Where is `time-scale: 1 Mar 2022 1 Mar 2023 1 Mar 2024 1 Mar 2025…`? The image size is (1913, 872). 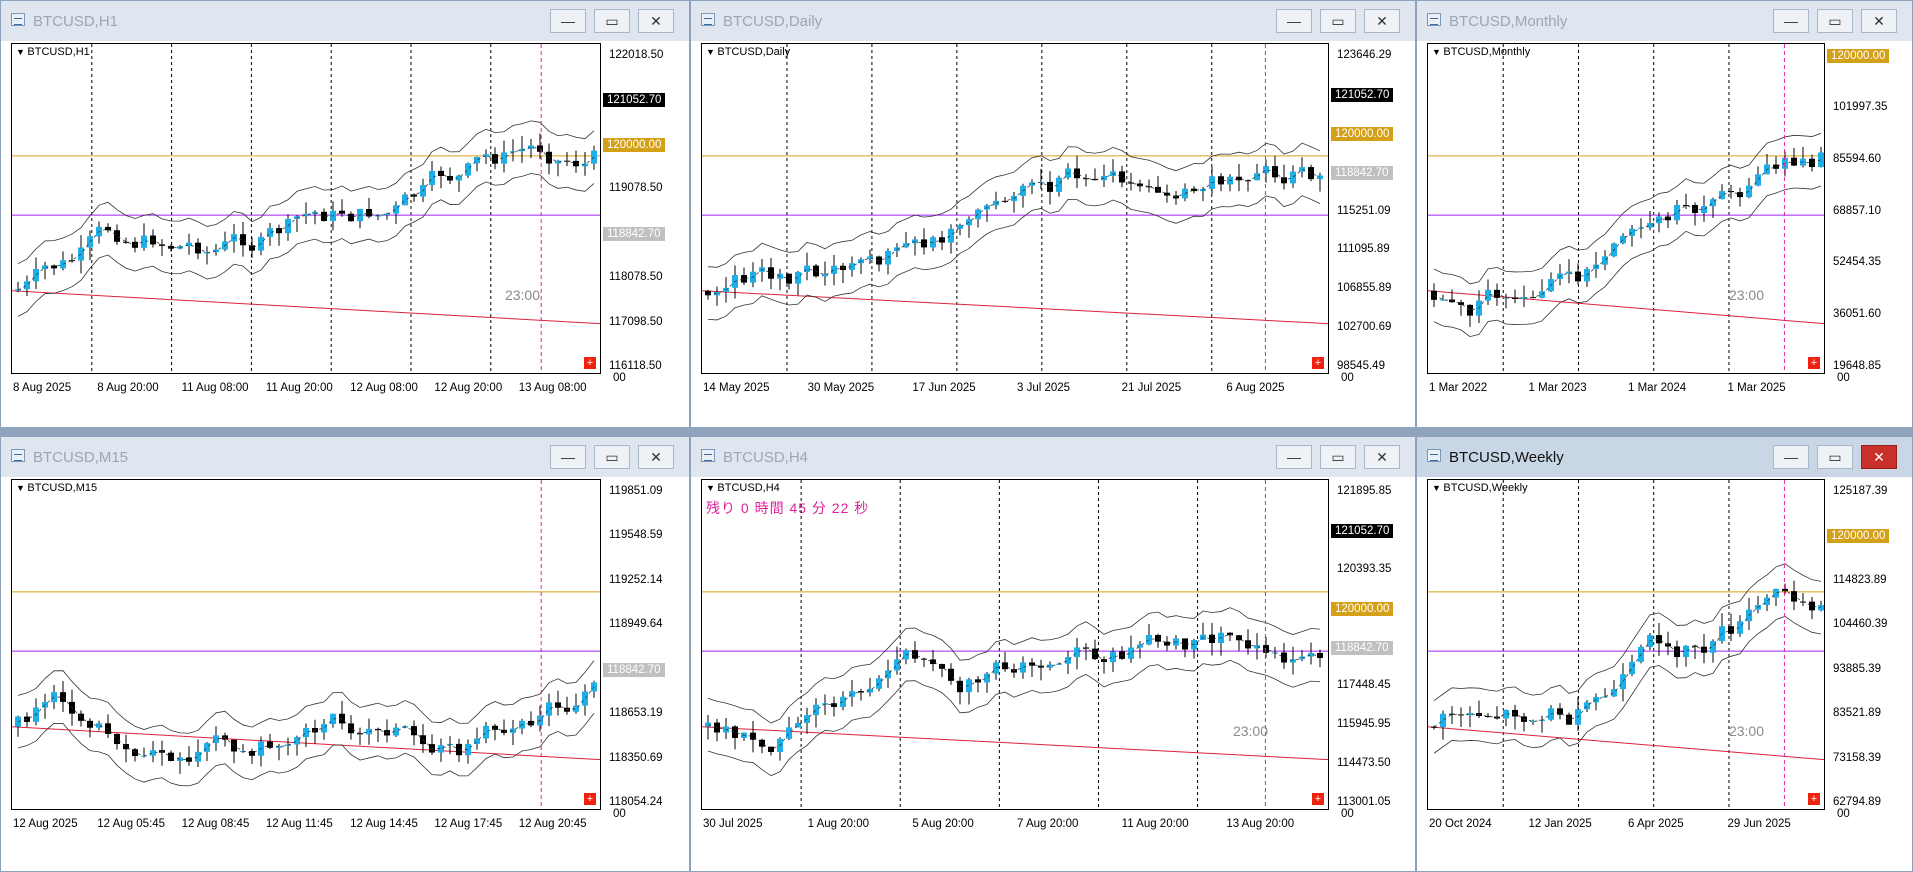
time-scale: 1 Mar 2022 1 Mar 2023 1 Mar 2024 1 Mar 2025… is located at coordinates (1666, 390).